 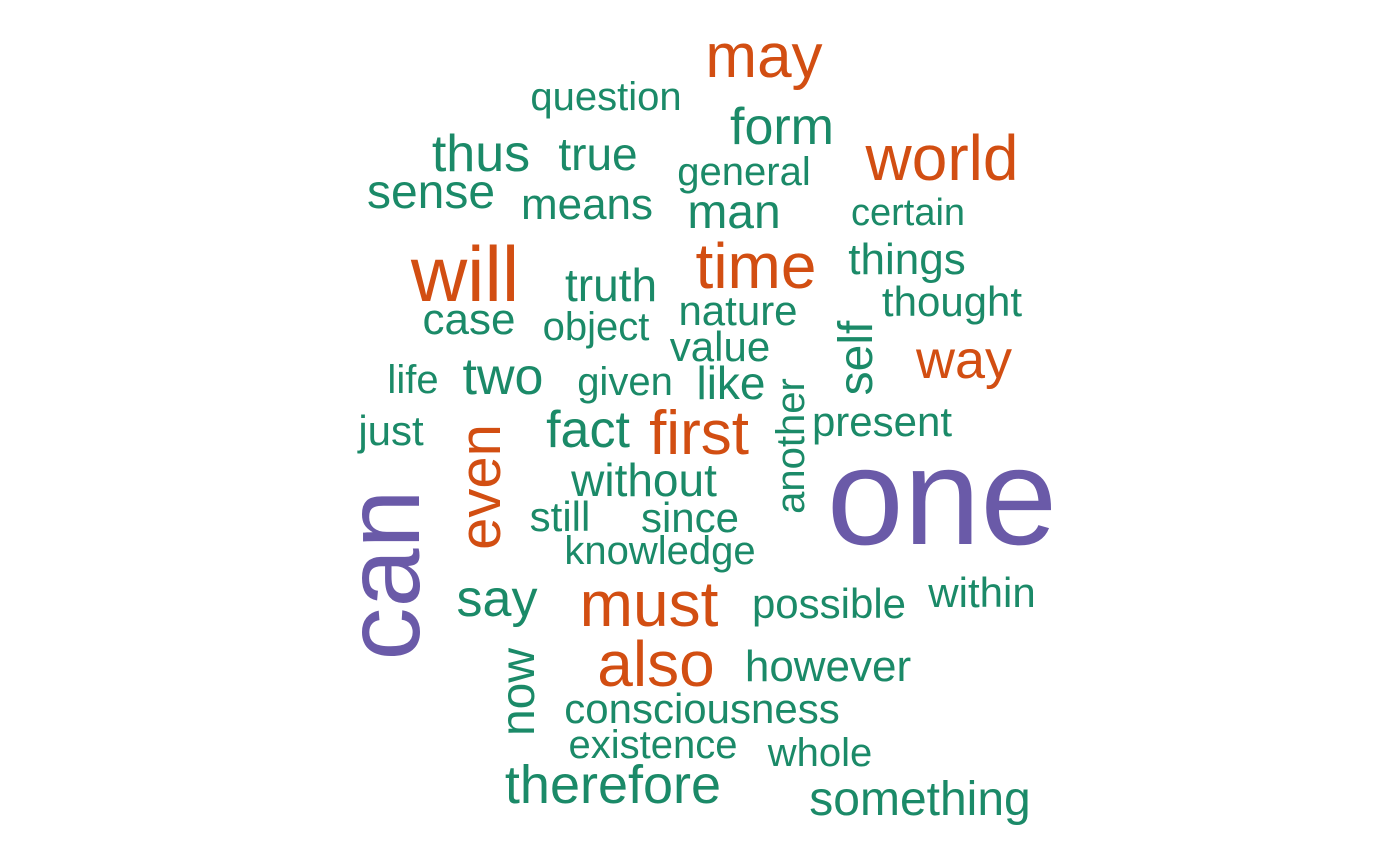 What do you see at coordinates (952, 301) in the screenshot?
I see `word-thought: thought` at bounding box center [952, 301].